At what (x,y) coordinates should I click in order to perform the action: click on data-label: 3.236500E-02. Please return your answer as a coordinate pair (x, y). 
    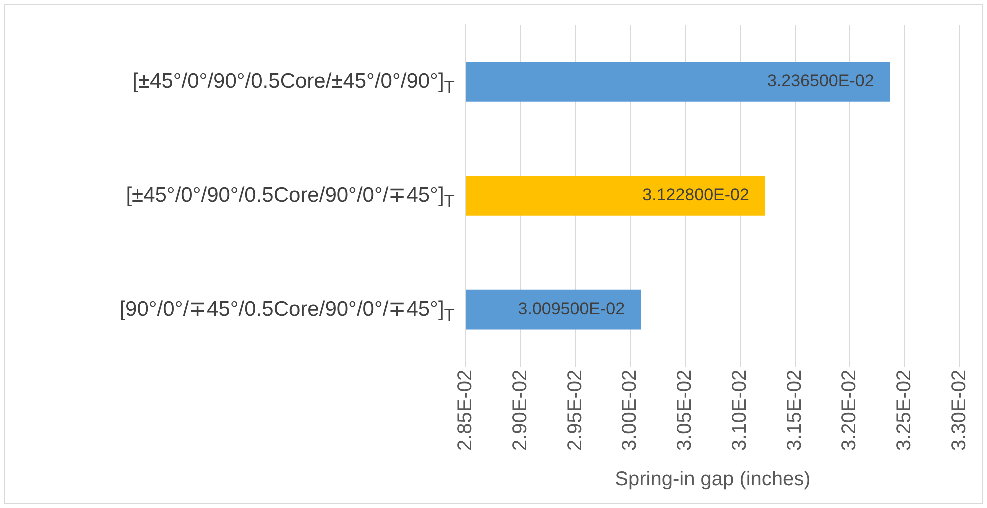
    Looking at the image, I should click on (820, 81).